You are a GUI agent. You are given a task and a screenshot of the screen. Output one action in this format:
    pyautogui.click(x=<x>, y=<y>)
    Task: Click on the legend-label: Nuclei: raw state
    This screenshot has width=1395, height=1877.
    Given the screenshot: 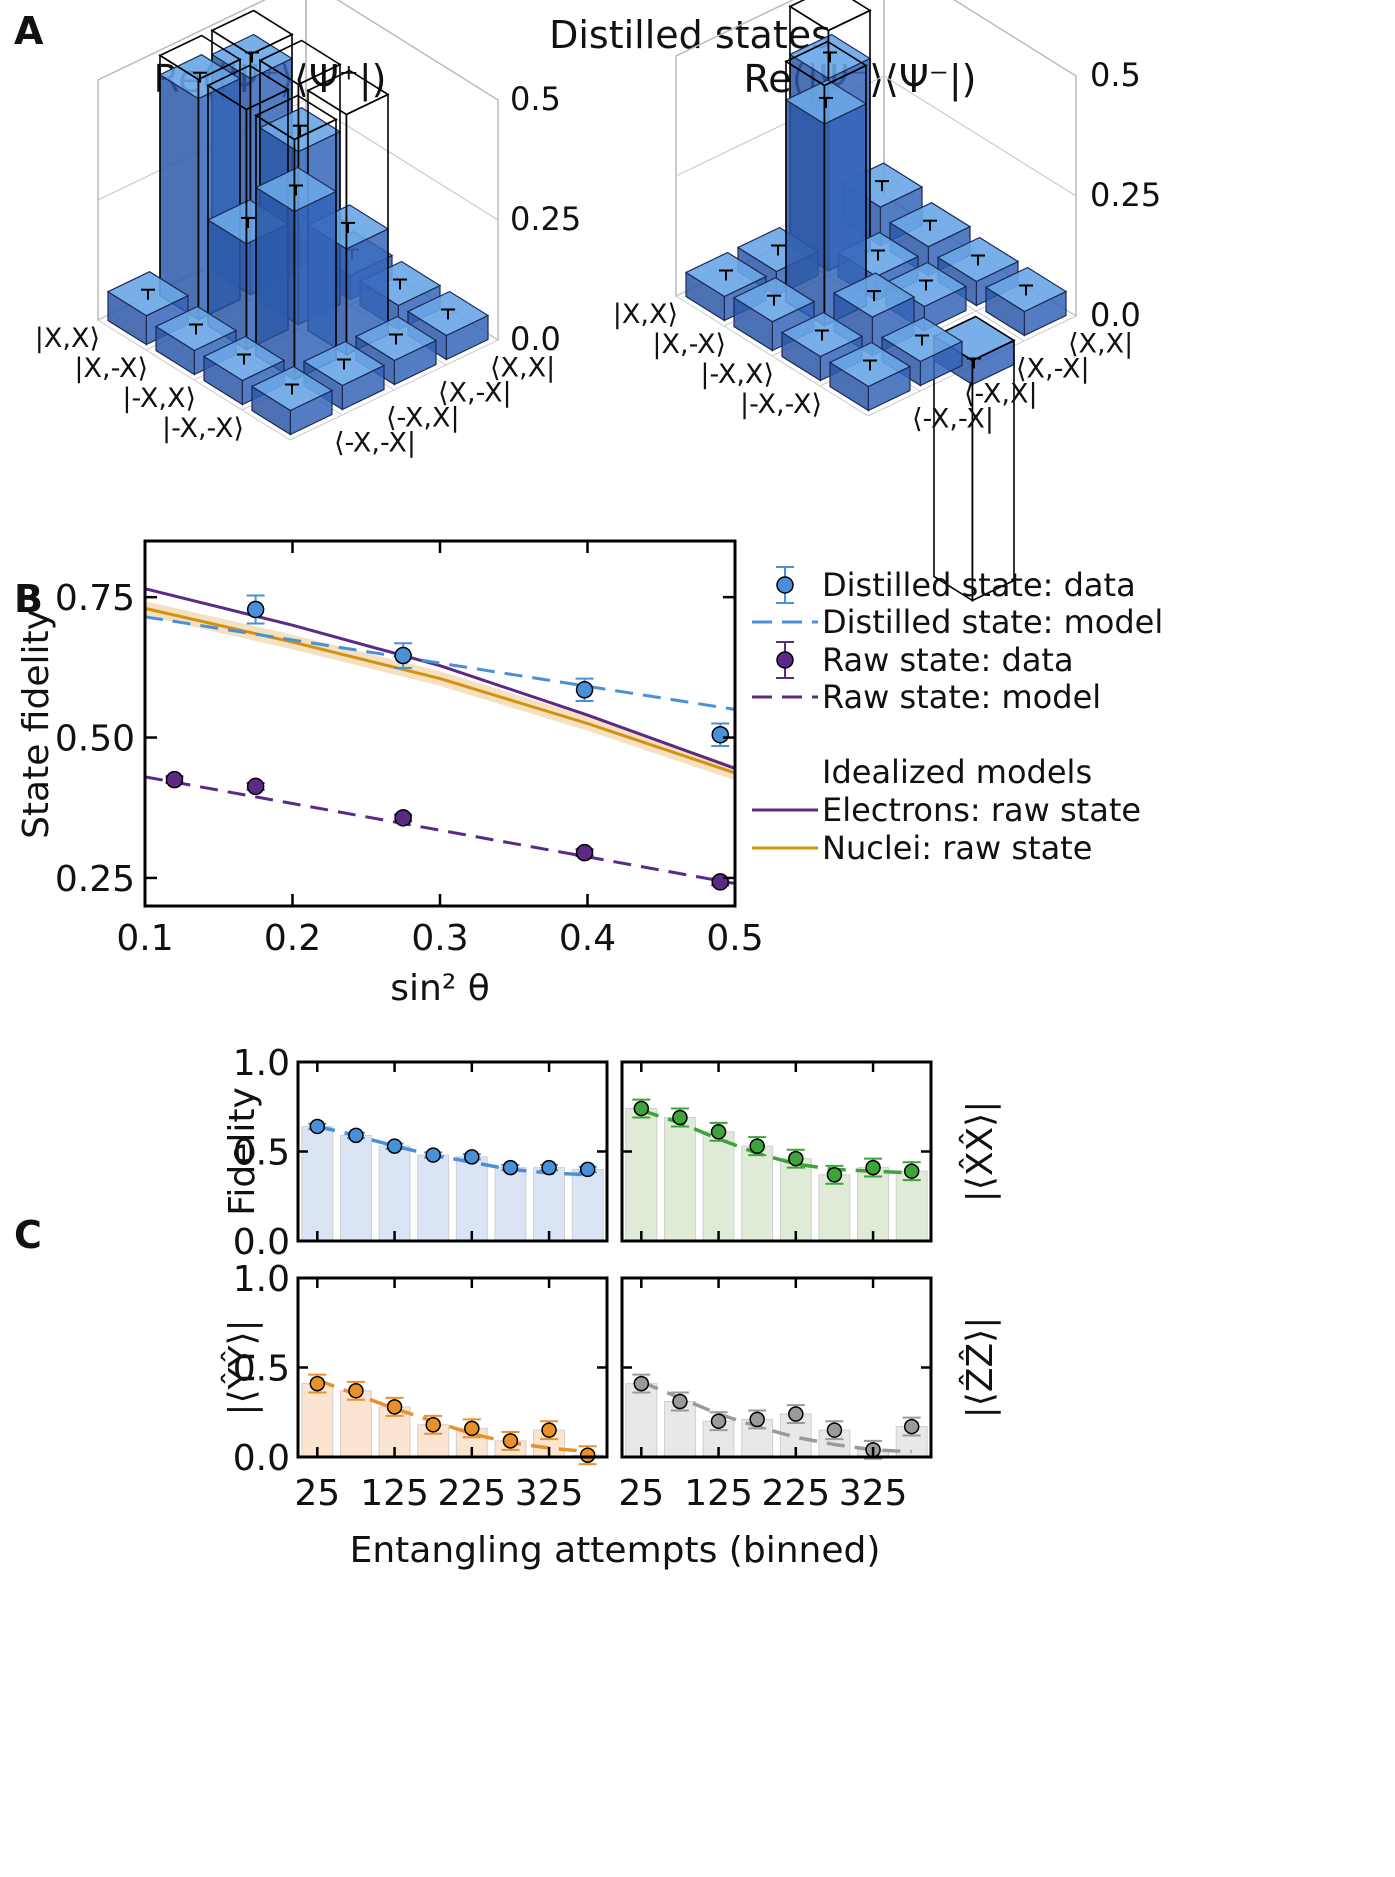 What is the action you would take?
    pyautogui.click(x=957, y=848)
    